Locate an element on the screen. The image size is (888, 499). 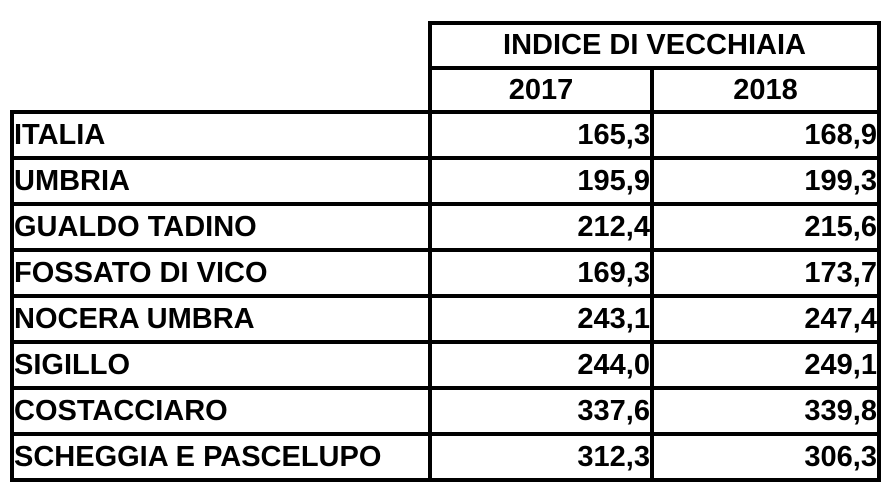
row-label: COSTACCIARO is located at coordinates (221, 411).